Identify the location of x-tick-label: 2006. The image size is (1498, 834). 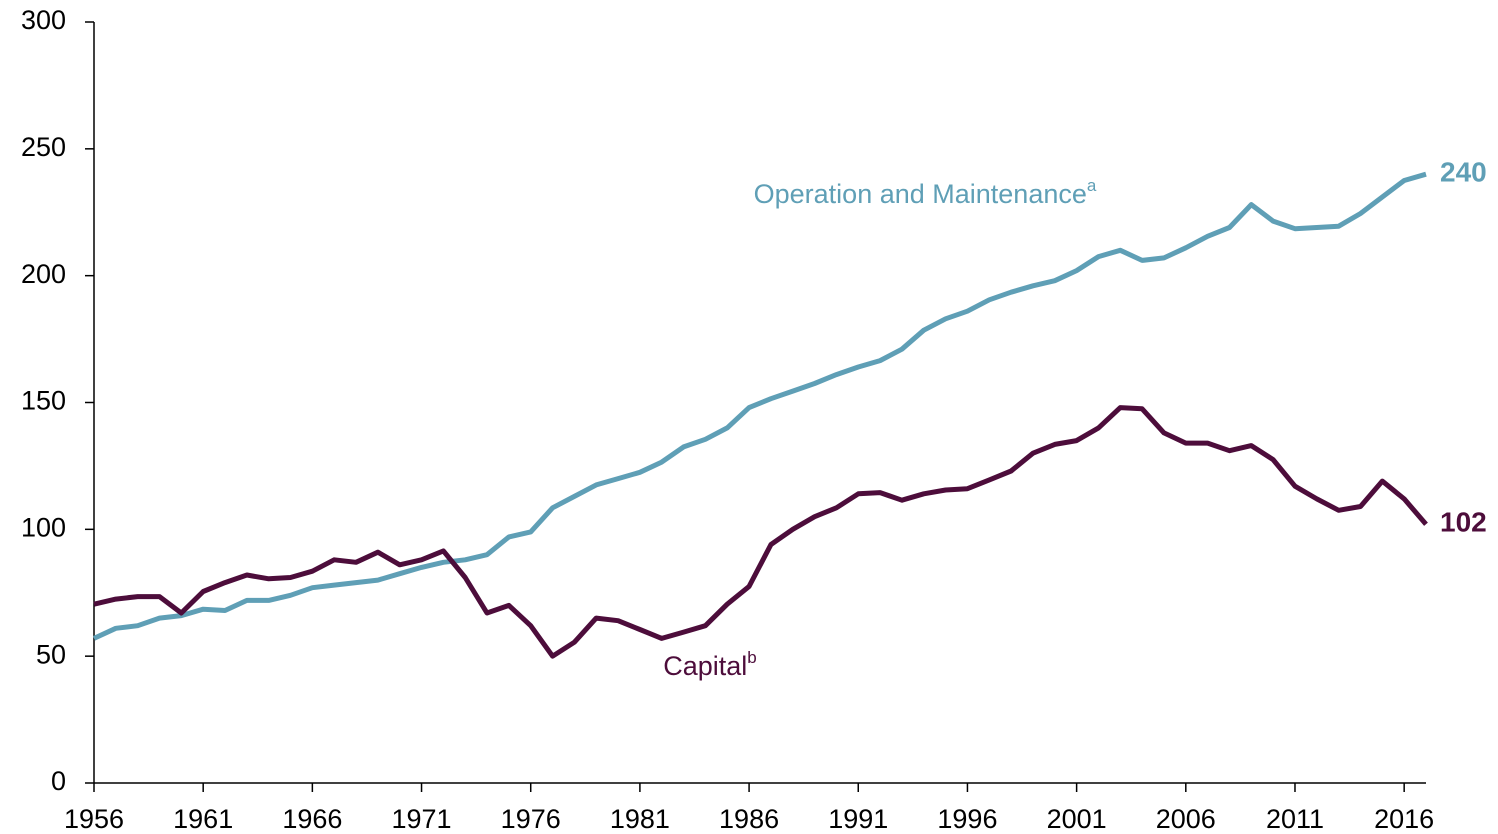
(1186, 819).